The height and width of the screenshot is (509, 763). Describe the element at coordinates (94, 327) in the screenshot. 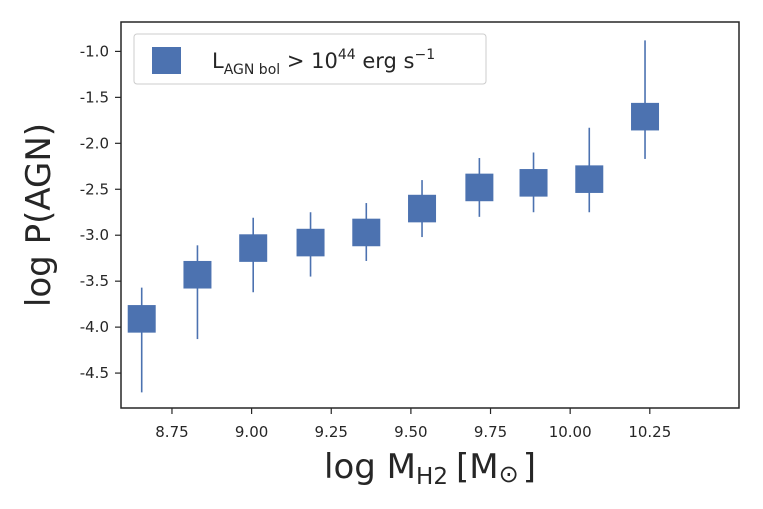

I see `y-tick-label: -4.0` at that location.